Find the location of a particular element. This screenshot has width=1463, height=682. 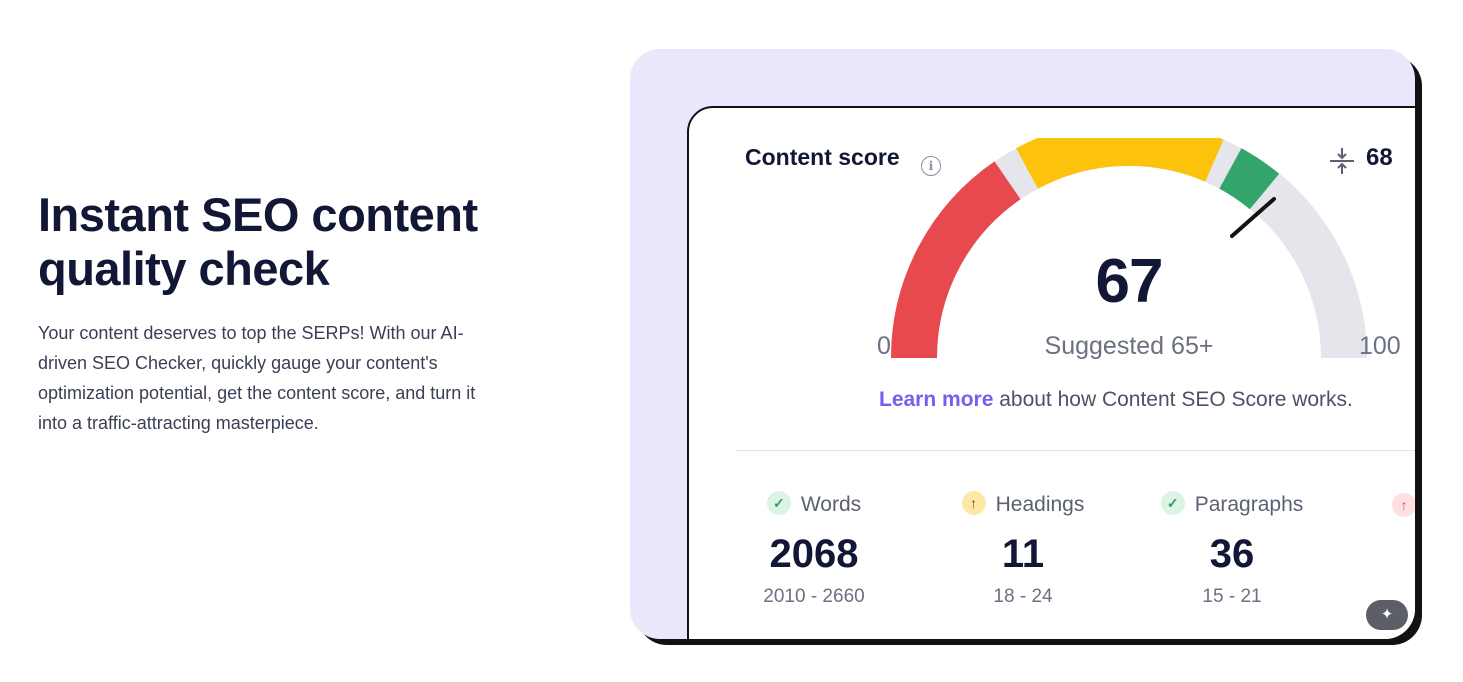

gauge-min-label: 0 is located at coordinates (884, 346).